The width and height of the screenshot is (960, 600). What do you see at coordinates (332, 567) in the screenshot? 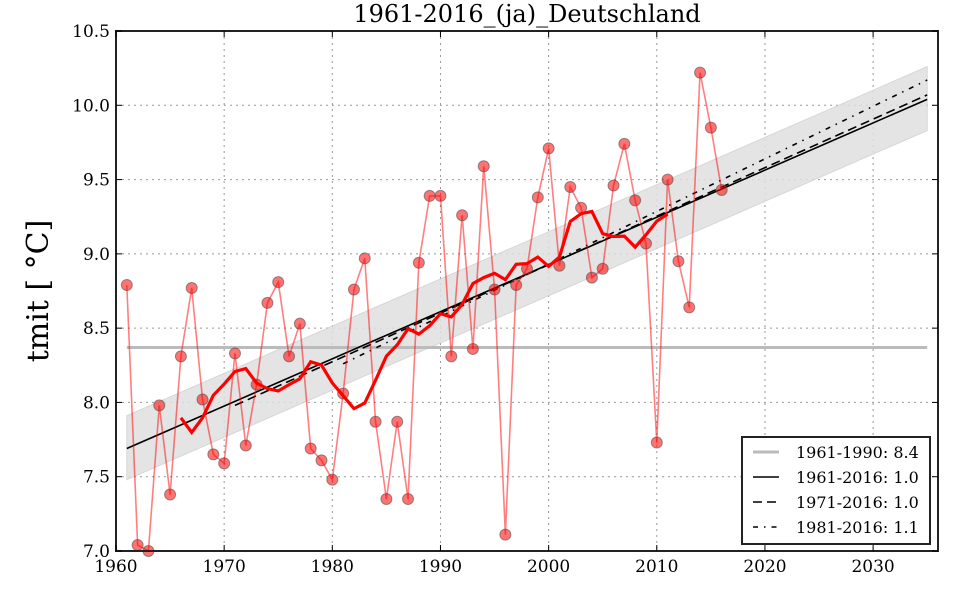
I see `x-tick-label: 1980` at bounding box center [332, 567].